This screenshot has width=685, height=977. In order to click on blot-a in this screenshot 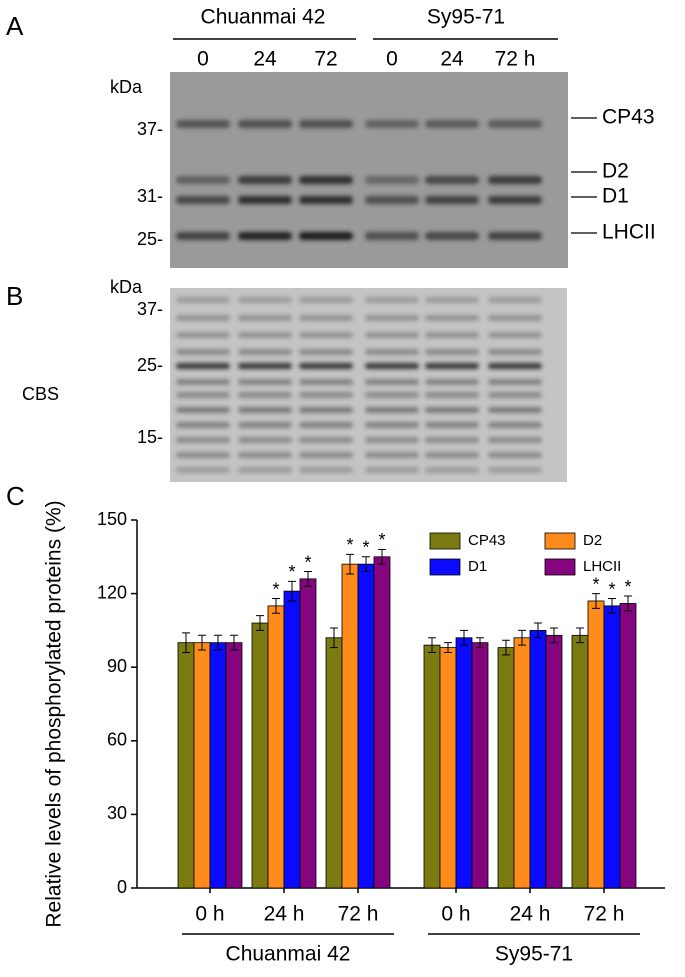, I will do `click(369, 170)`.